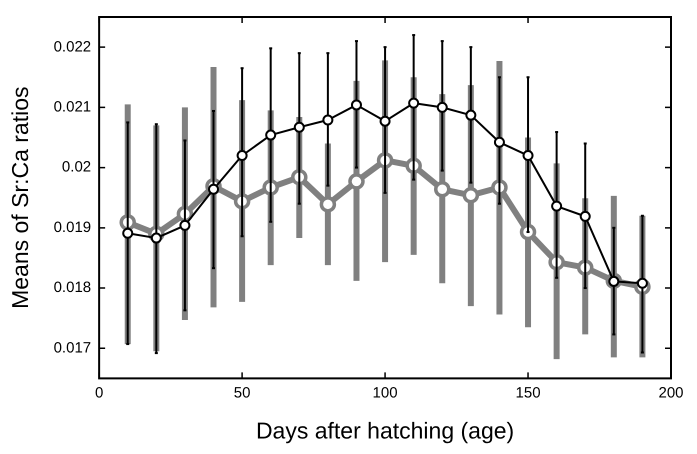 The height and width of the screenshot is (454, 697). Describe the element at coordinates (385, 431) in the screenshot. I see `x-axis-title: Days after hatching (age)` at that location.